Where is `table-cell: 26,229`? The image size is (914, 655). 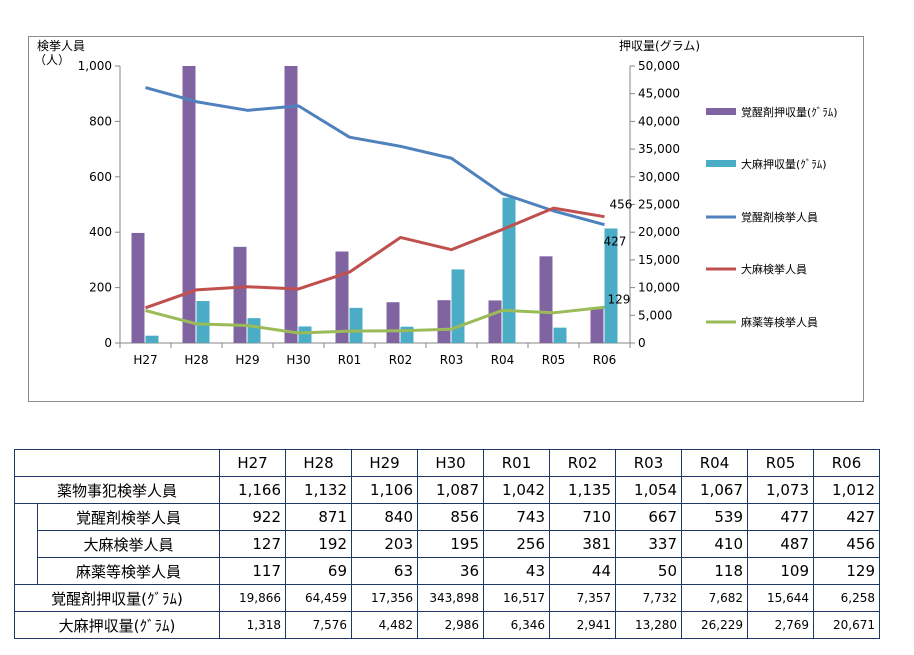 table-cell: 26,229 is located at coordinates (714, 625).